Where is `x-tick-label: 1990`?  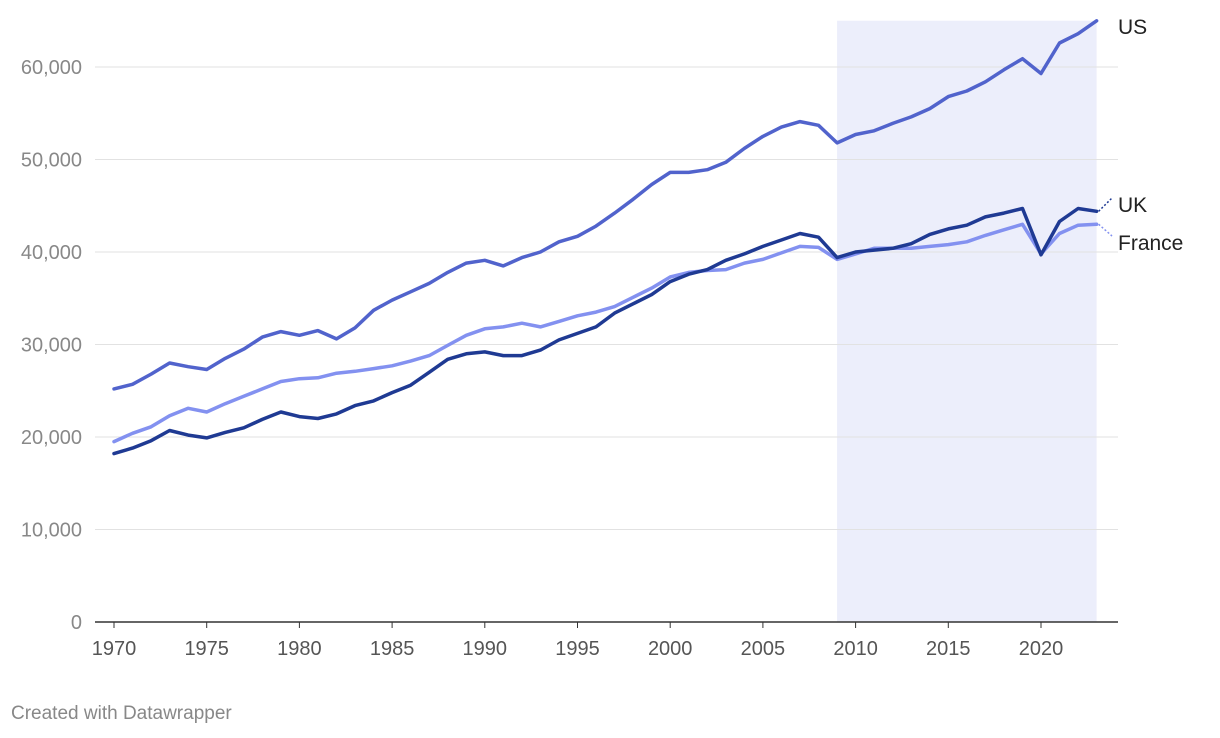 x-tick-label: 1990 is located at coordinates (485, 649).